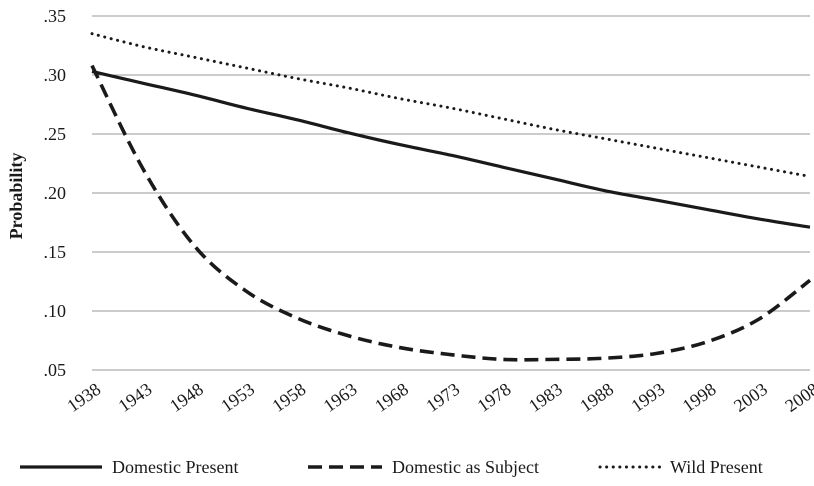 This screenshot has width=814, height=486. Describe the element at coordinates (237, 397) in the screenshot. I see `x-tick-label: 1953` at that location.